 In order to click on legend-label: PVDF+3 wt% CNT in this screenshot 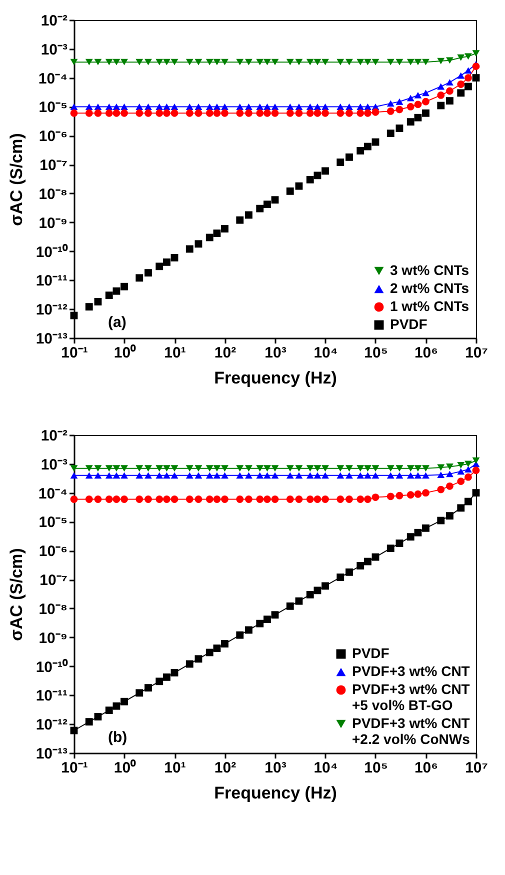, I will do `click(411, 671)`.